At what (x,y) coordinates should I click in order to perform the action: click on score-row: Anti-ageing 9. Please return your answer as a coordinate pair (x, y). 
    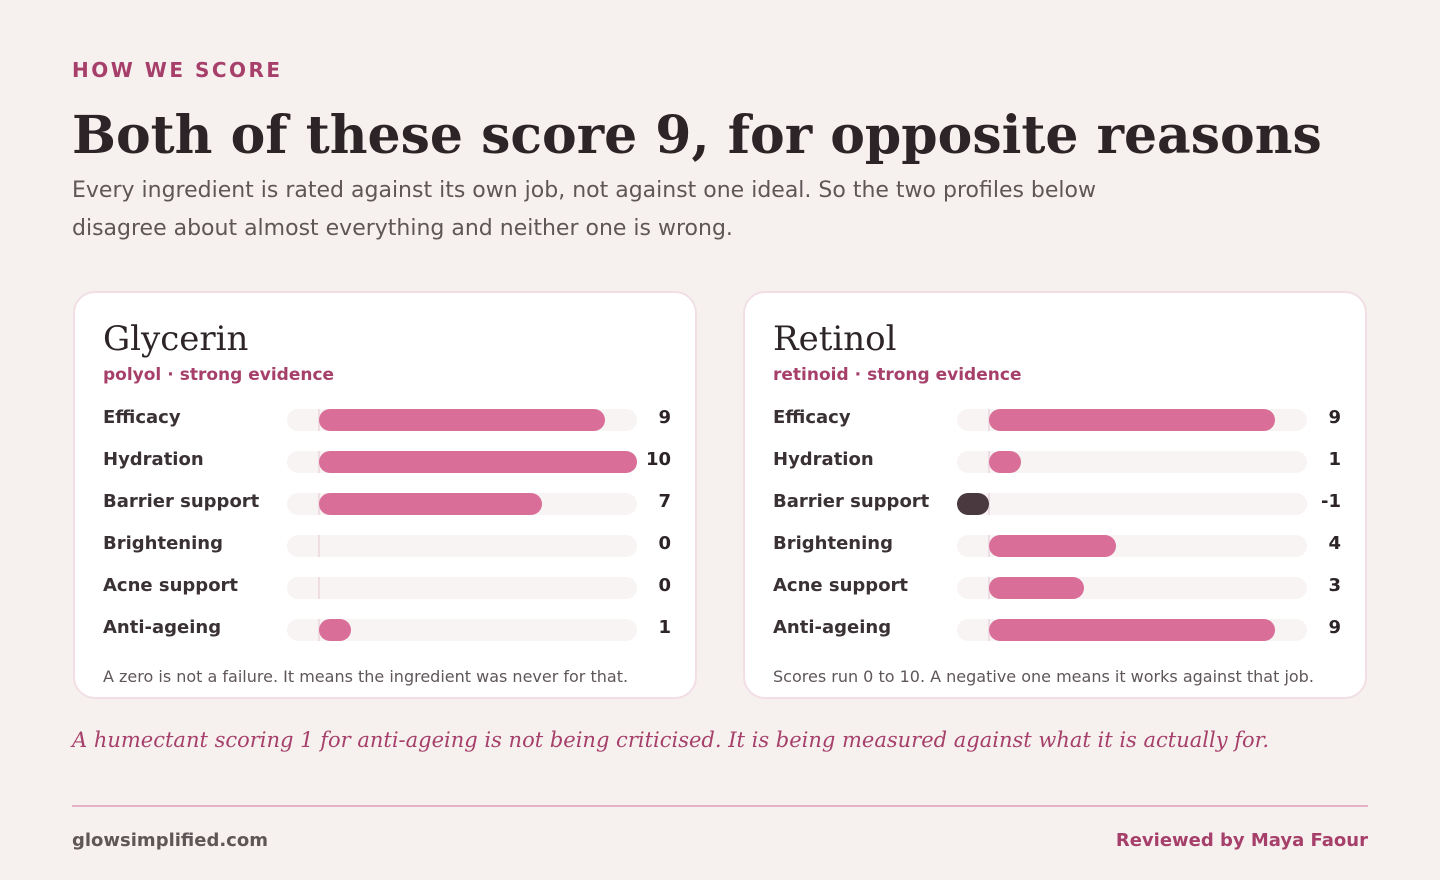
    Looking at the image, I should click on (1057, 630).